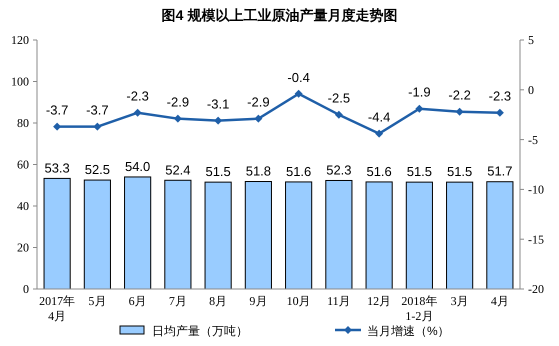  What do you see at coordinates (298, 77) in the screenshot?
I see `data-label: -0.4` at bounding box center [298, 77].